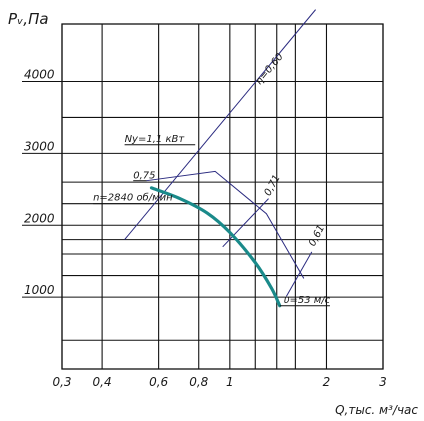  I want to click on series-lines, so click(215, 247).